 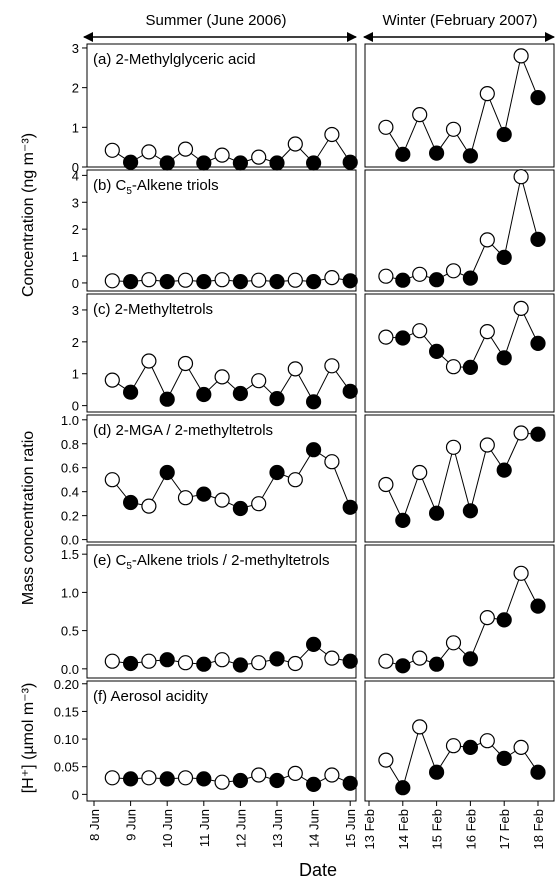 I want to click on x-tick-label: 13 Jun, so click(x=277, y=828).